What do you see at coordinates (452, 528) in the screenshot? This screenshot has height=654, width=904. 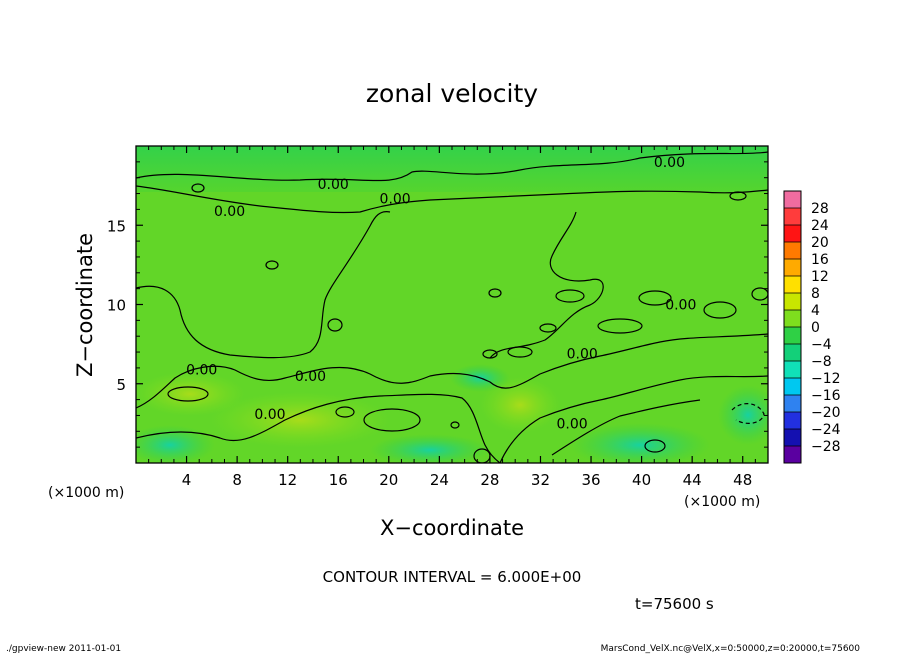 I see `x-axis-label: X−coordinate` at bounding box center [452, 528].